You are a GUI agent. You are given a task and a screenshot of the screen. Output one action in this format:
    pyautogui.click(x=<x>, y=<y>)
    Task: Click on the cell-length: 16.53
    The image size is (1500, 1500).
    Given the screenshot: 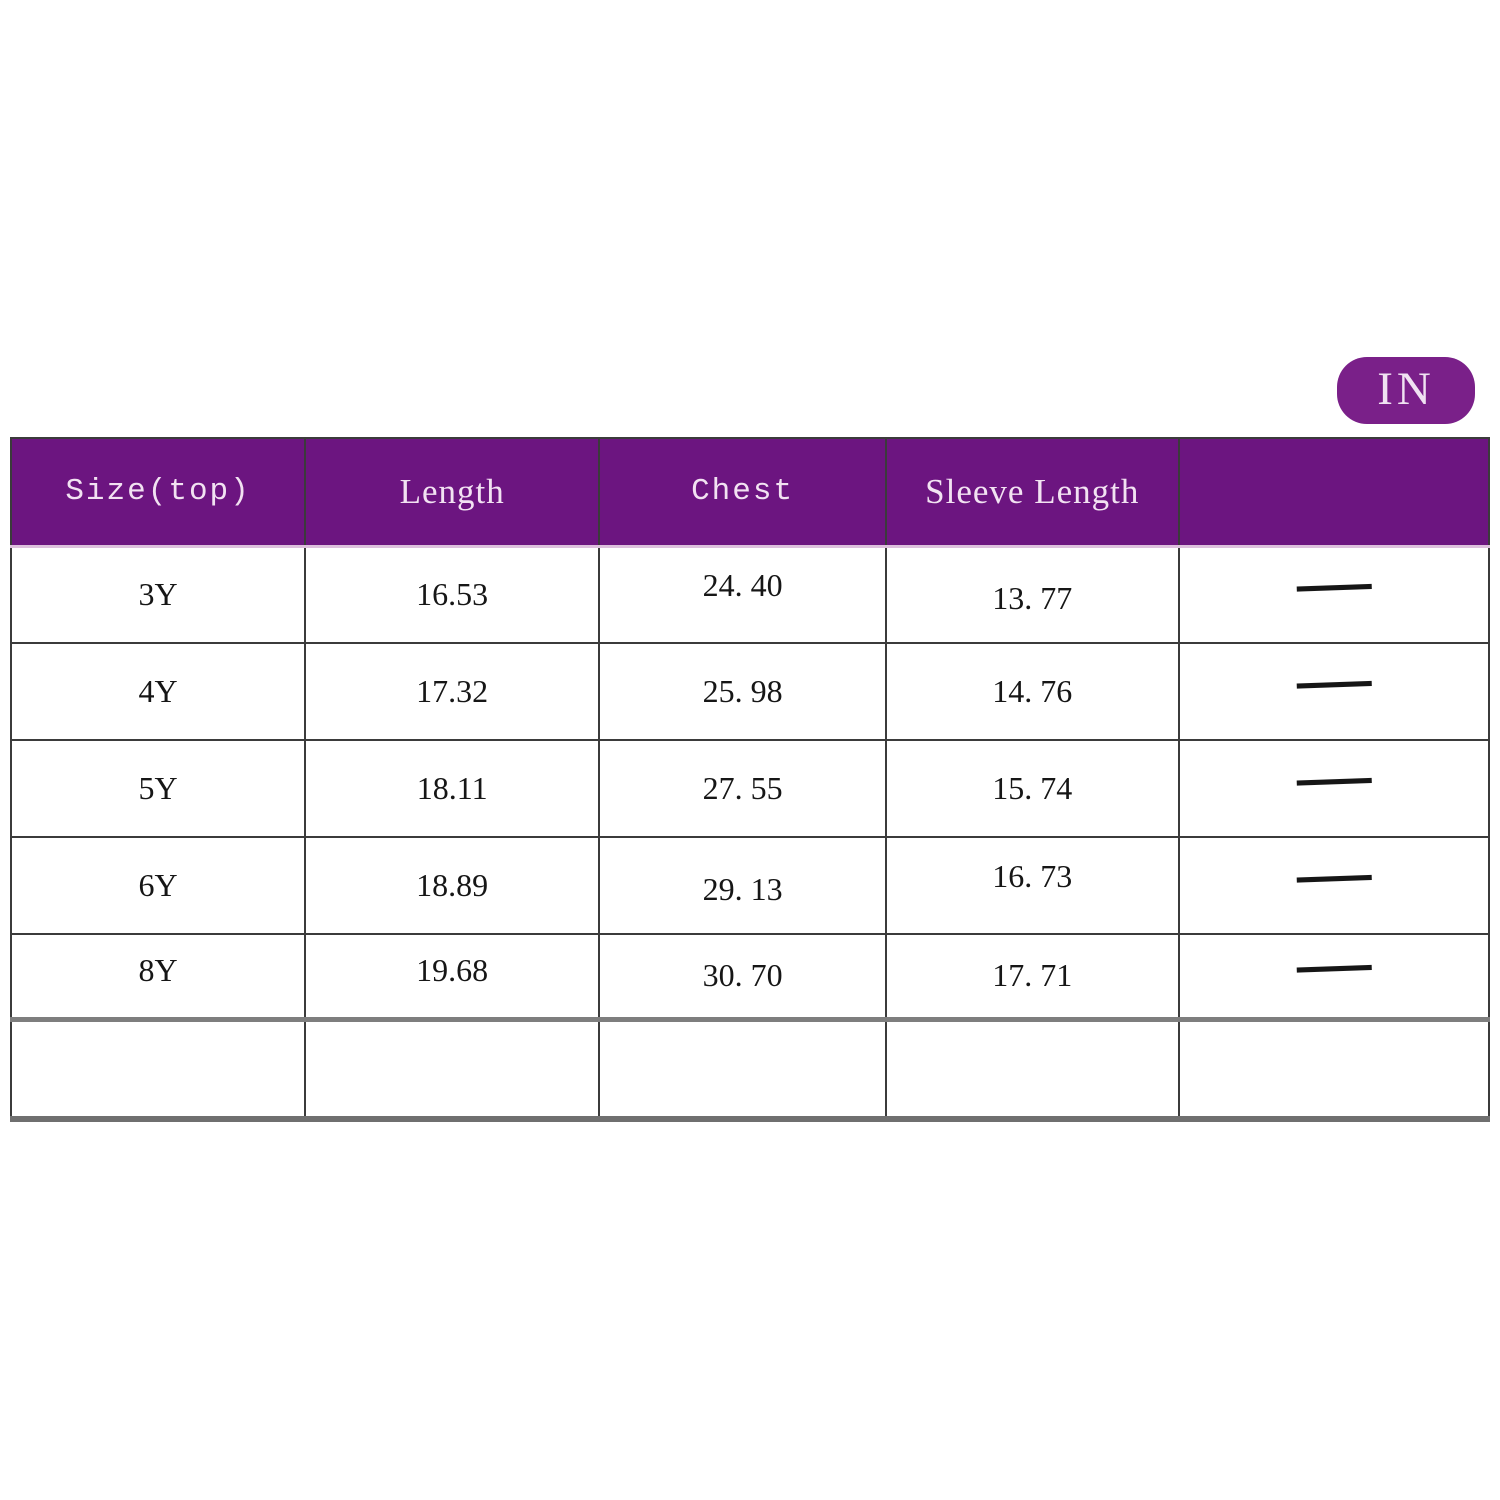 What is the action you would take?
    pyautogui.click(x=452, y=594)
    